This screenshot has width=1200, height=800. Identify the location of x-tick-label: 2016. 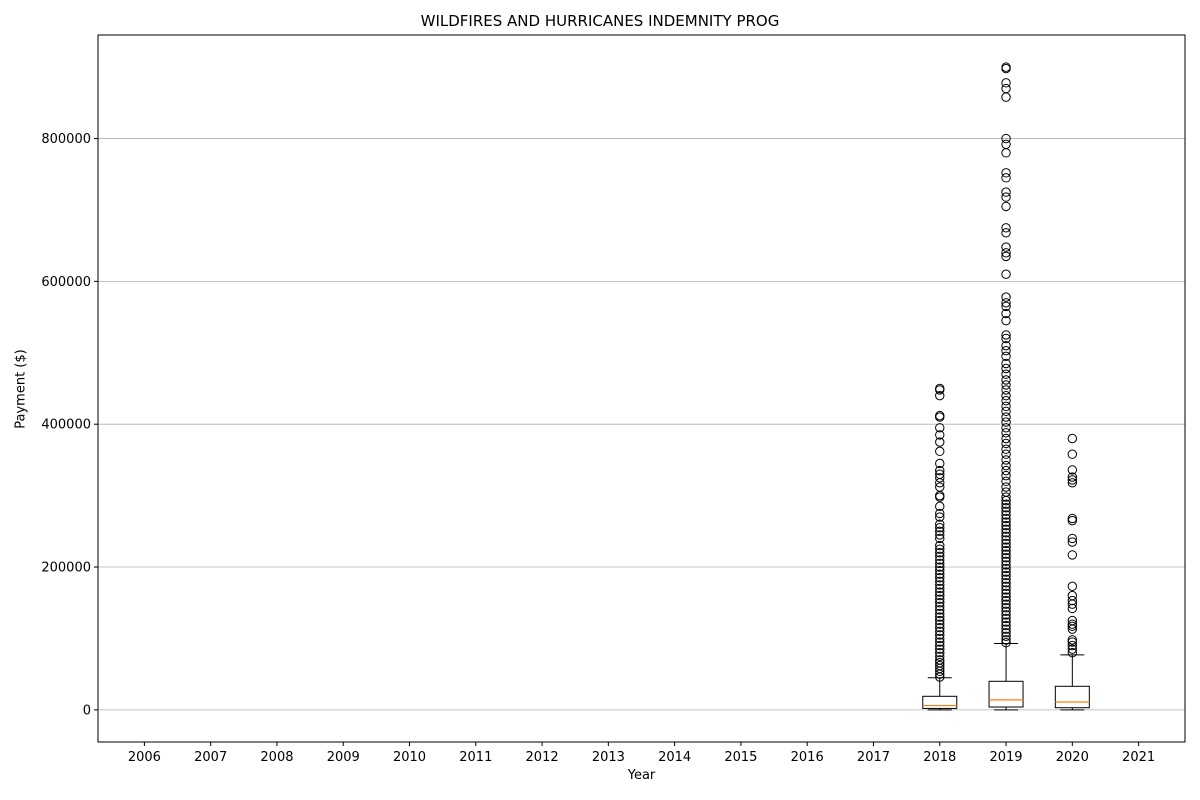
(807, 757).